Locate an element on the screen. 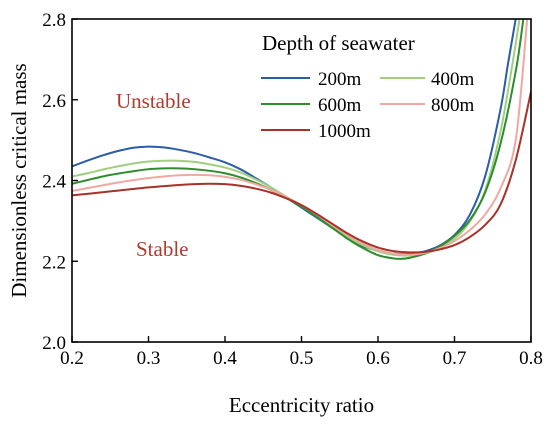 This screenshot has width=550, height=424. x-tick-label: 0.5 is located at coordinates (302, 358).